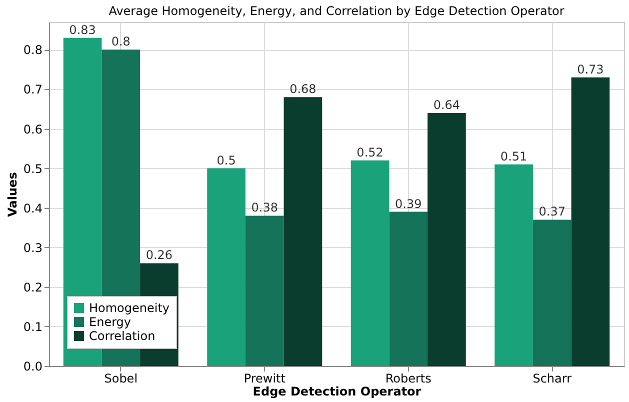 The image size is (629, 402). Describe the element at coordinates (32, 129) in the screenshot. I see `y-tick-label: 0.6` at that location.